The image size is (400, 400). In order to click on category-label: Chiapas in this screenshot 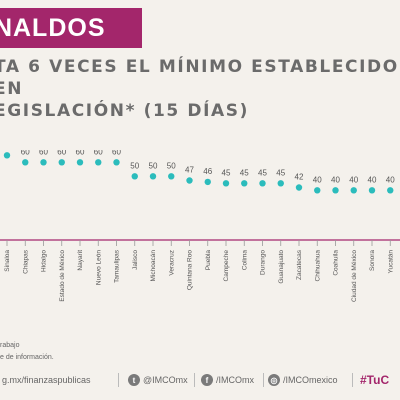, I will do `click(25, 261)`.